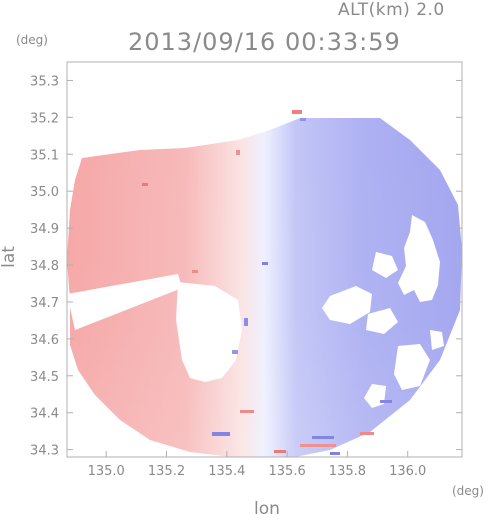 The height and width of the screenshot is (521, 491). Describe the element at coordinates (257, 465) in the screenshot. I see `x-axis: 135.0 135.2 135.4 135.6 135.8 136.0` at that location.